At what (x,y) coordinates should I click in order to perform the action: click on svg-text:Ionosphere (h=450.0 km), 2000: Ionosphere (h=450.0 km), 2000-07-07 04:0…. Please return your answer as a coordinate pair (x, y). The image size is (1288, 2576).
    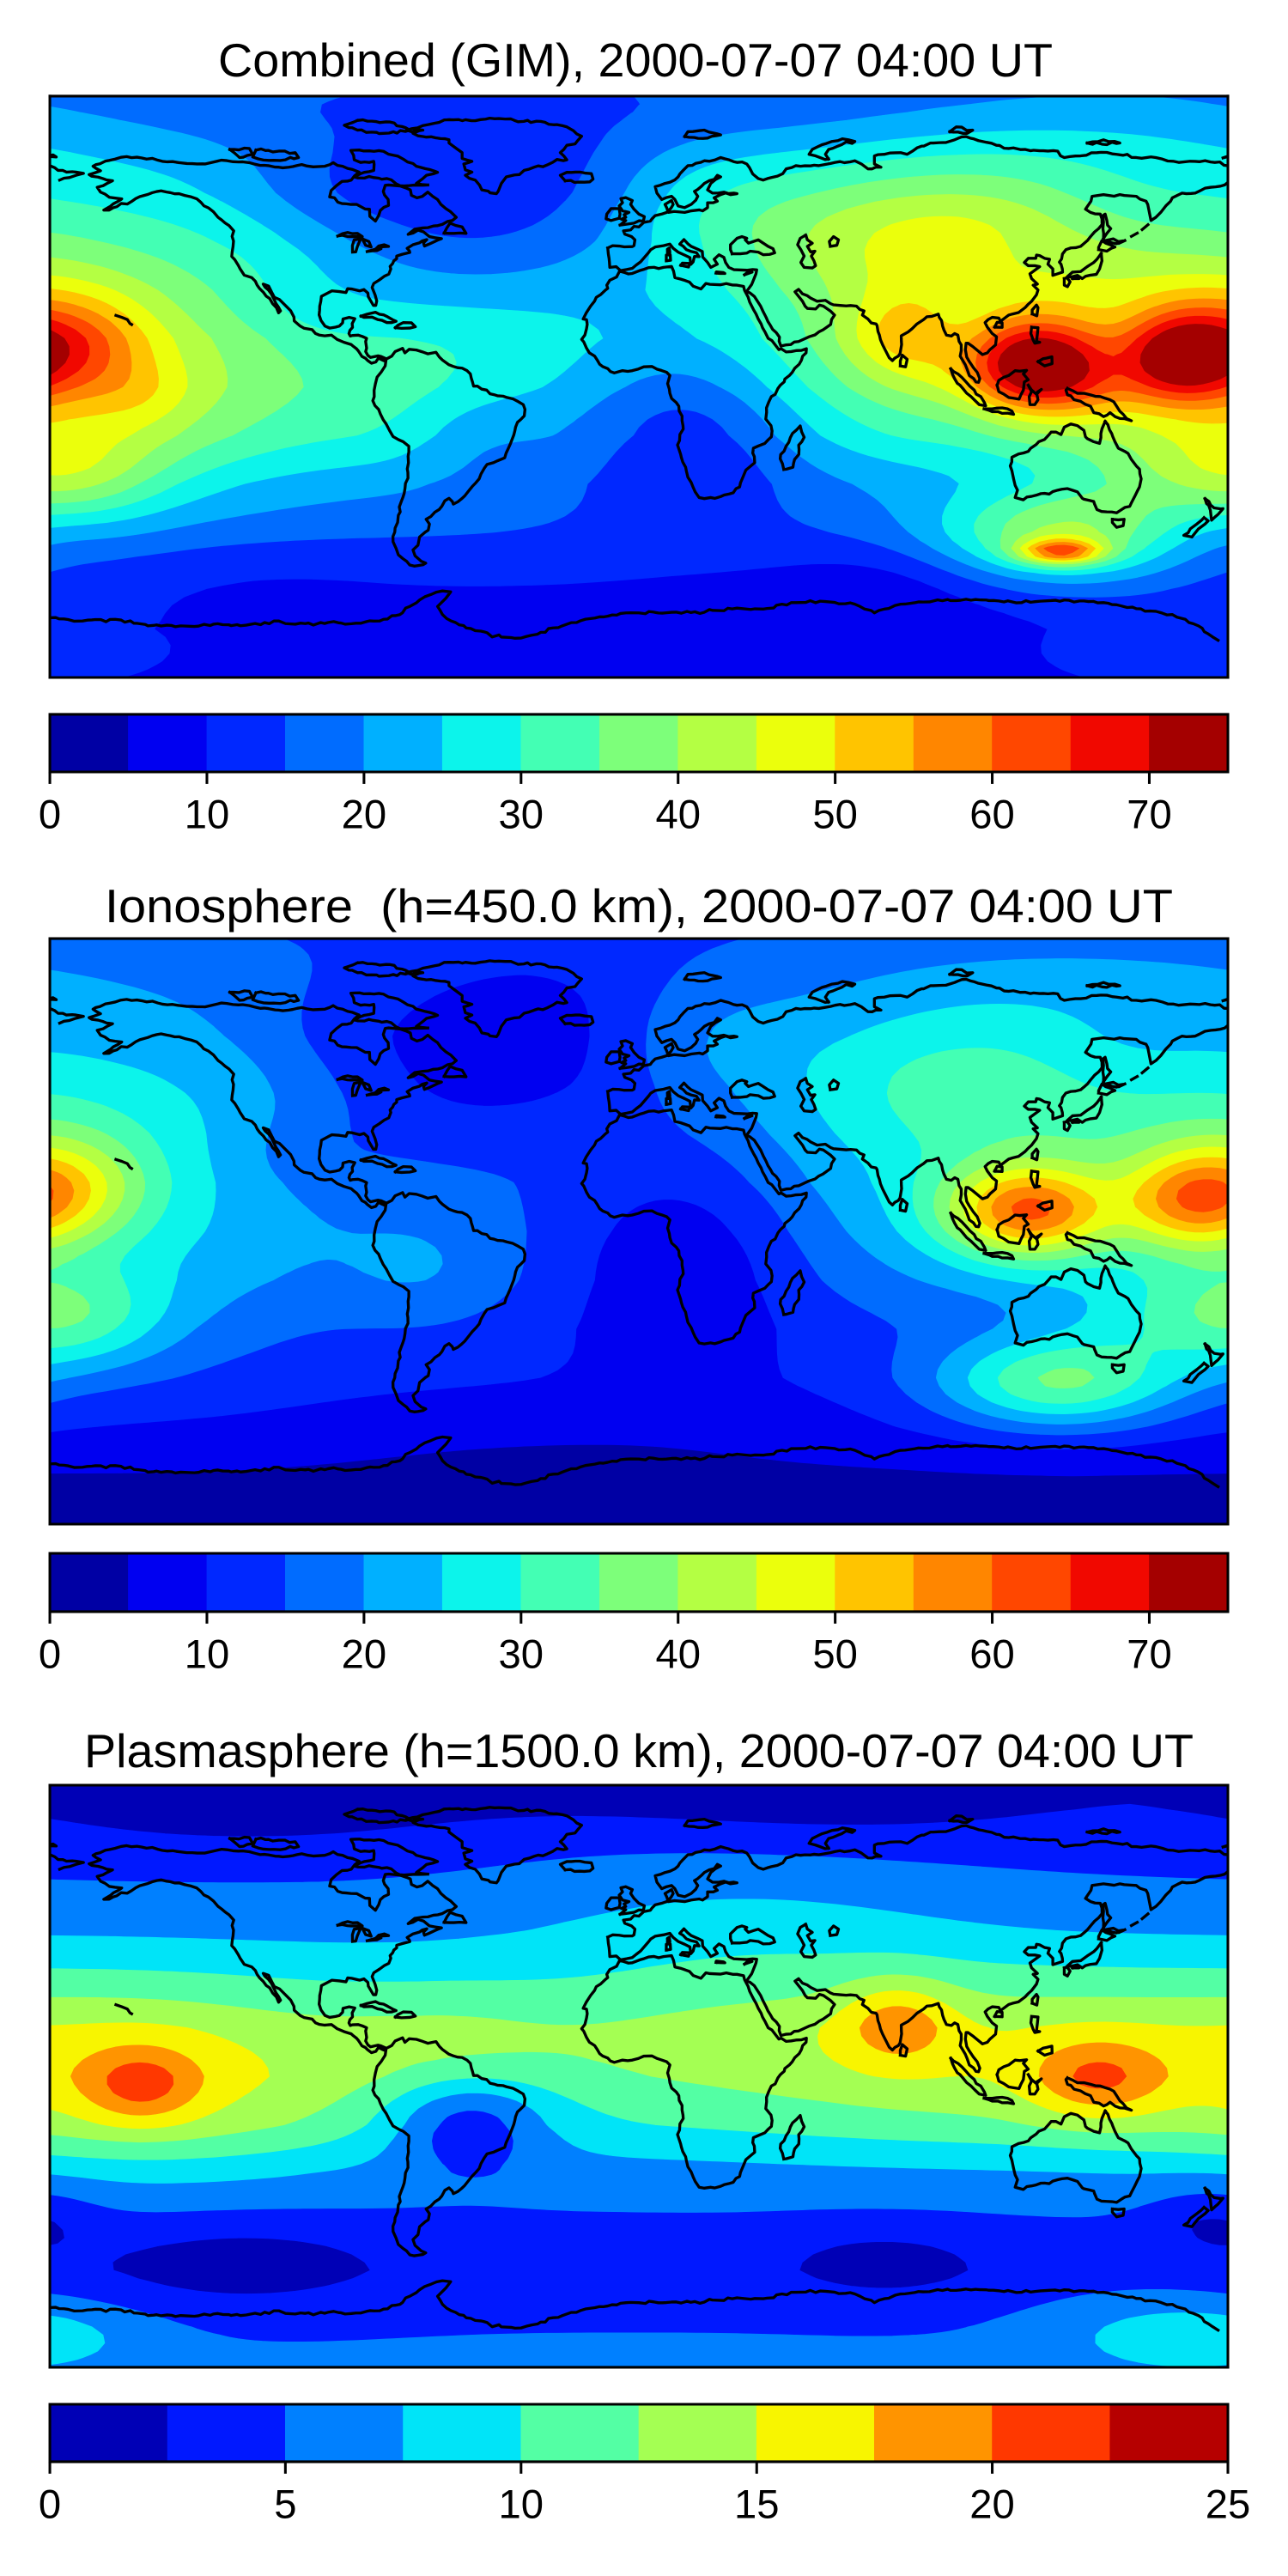
    Looking at the image, I should click on (639, 907).